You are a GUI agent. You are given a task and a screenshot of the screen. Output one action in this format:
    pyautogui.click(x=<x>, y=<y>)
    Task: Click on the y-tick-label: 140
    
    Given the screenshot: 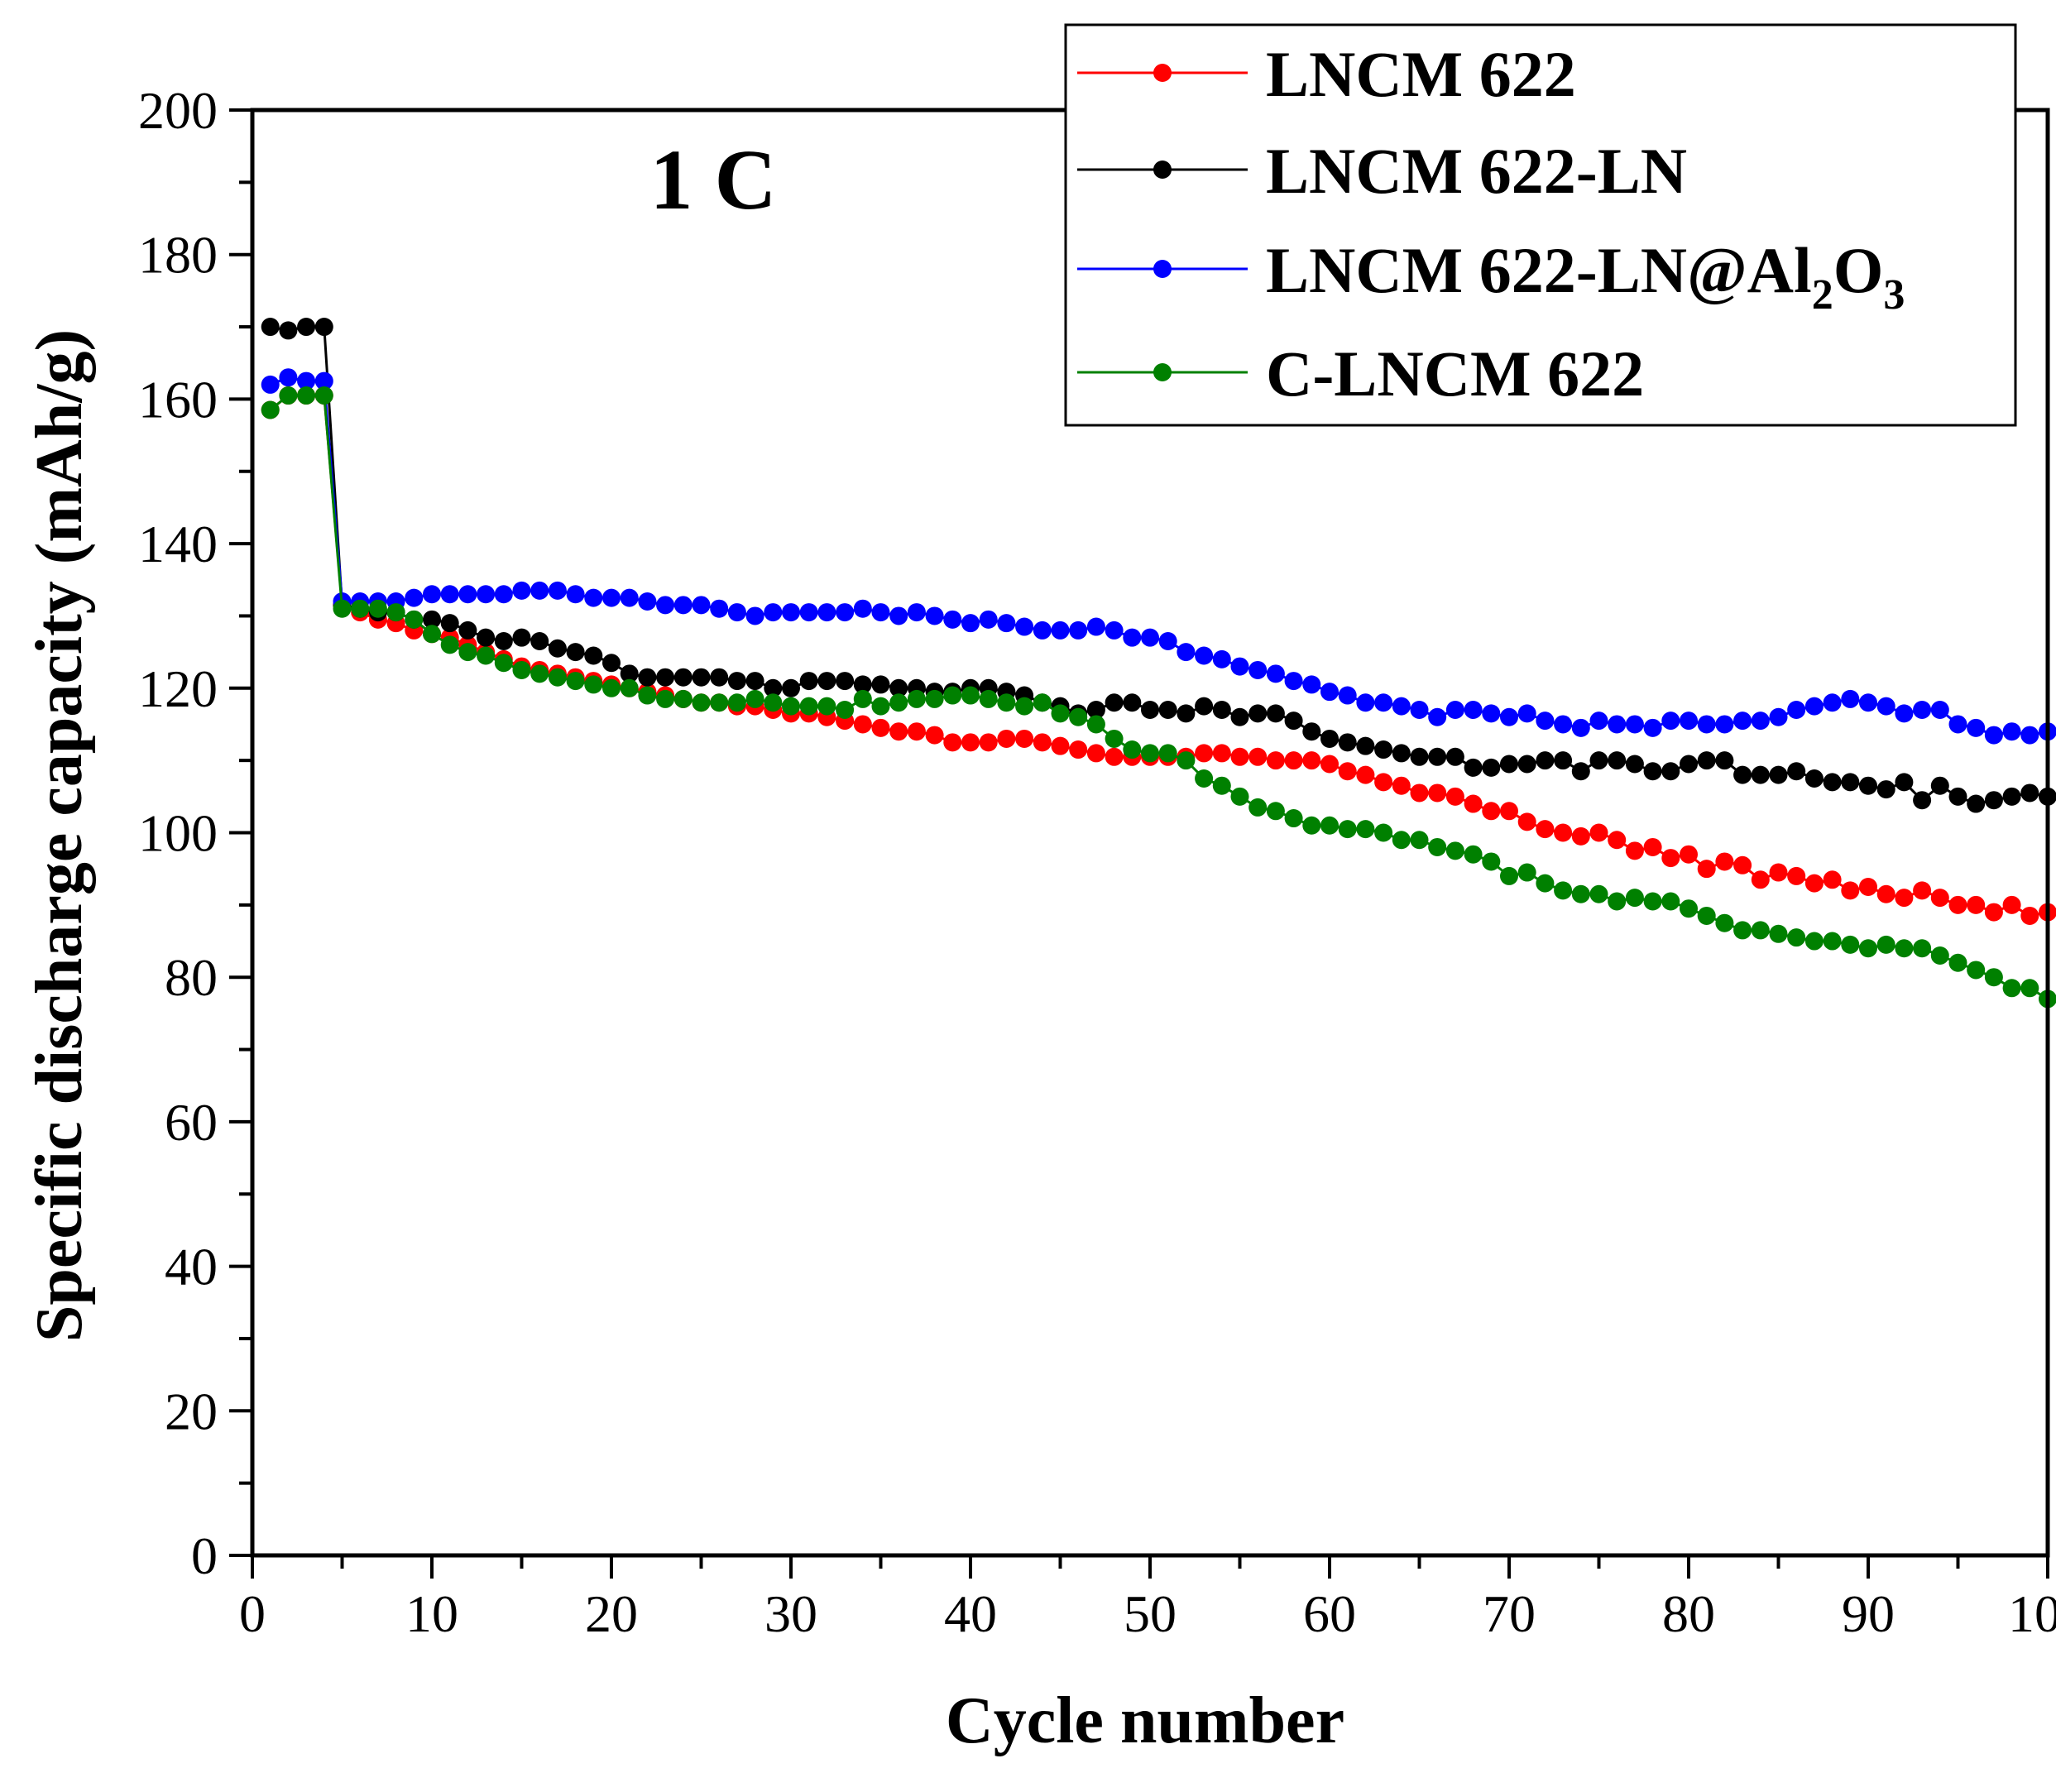 What is the action you would take?
    pyautogui.click(x=178, y=544)
    